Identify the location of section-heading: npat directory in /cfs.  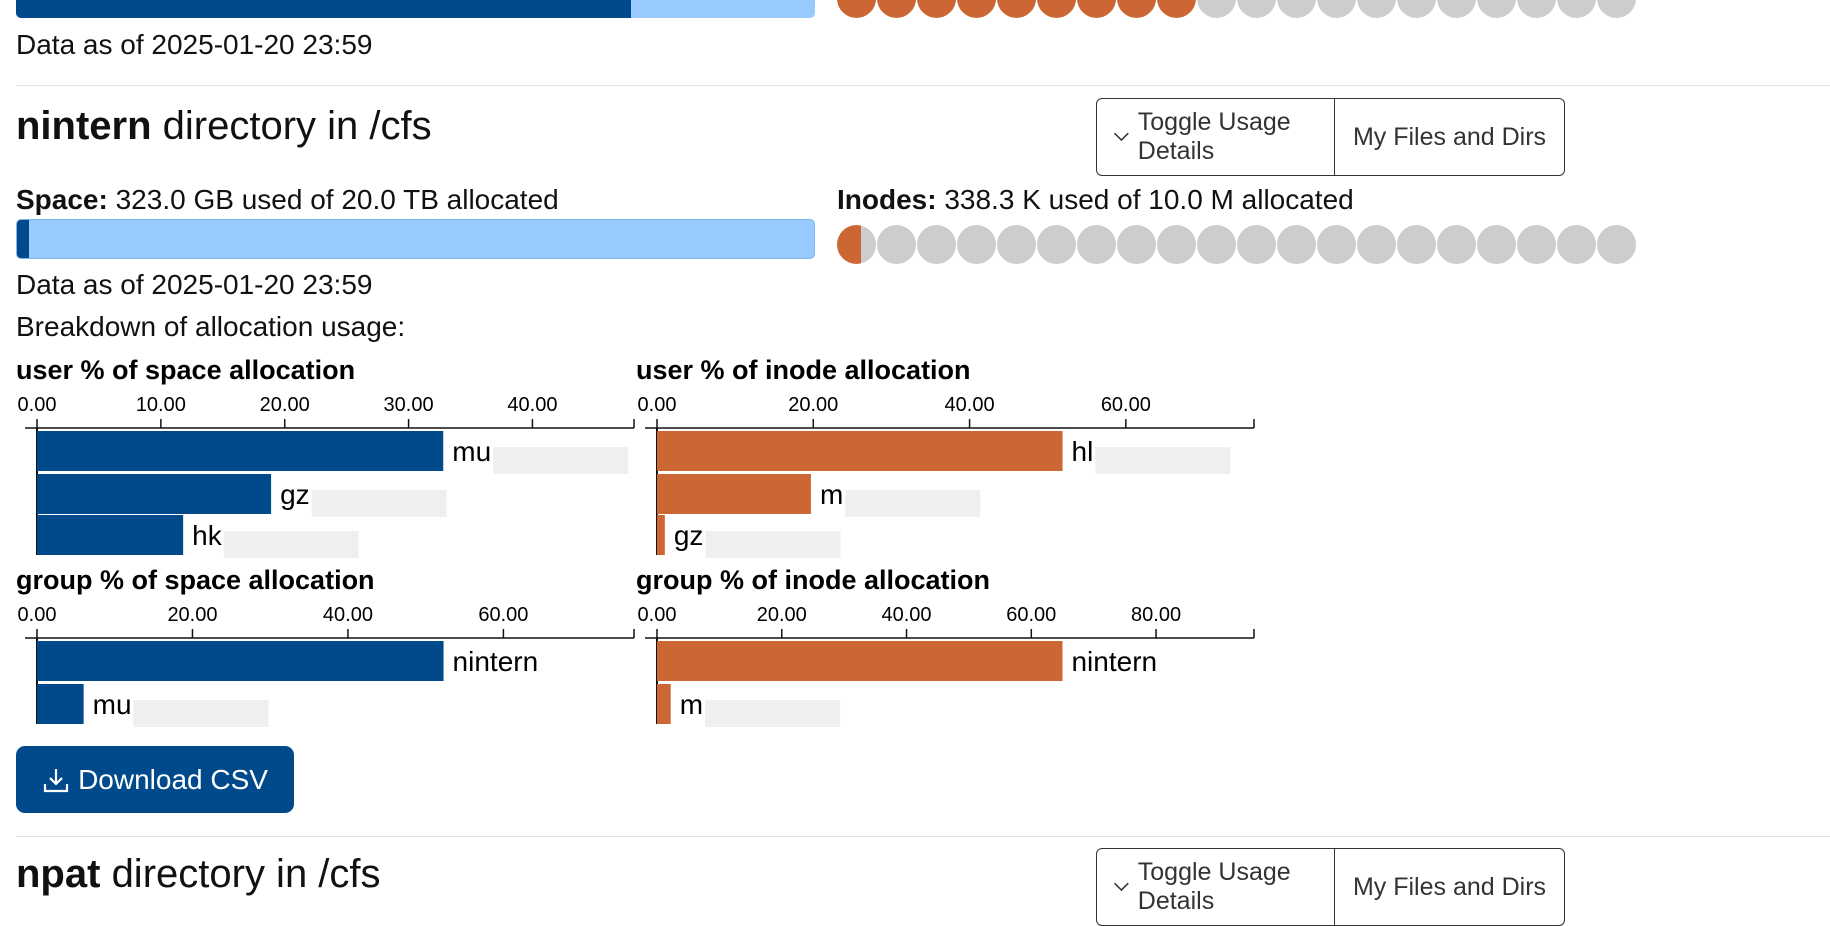
(198, 874).